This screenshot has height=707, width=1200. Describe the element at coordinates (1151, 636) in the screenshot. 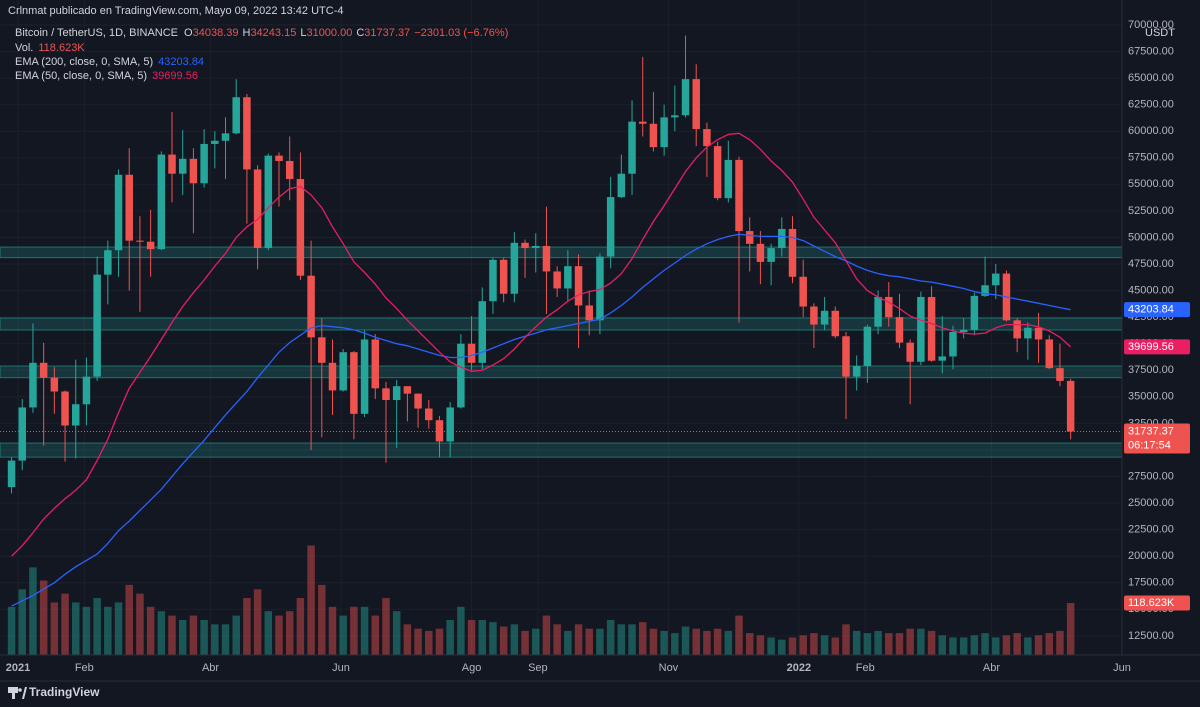

I see `y-tick-label: 12500.00` at that location.